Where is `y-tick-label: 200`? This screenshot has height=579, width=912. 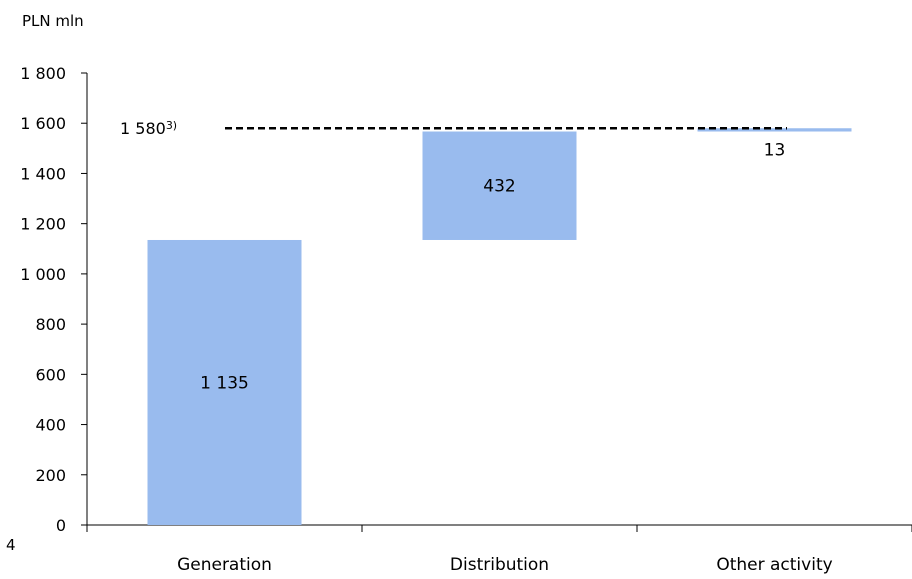
y-tick-label: 200 is located at coordinates (50, 475).